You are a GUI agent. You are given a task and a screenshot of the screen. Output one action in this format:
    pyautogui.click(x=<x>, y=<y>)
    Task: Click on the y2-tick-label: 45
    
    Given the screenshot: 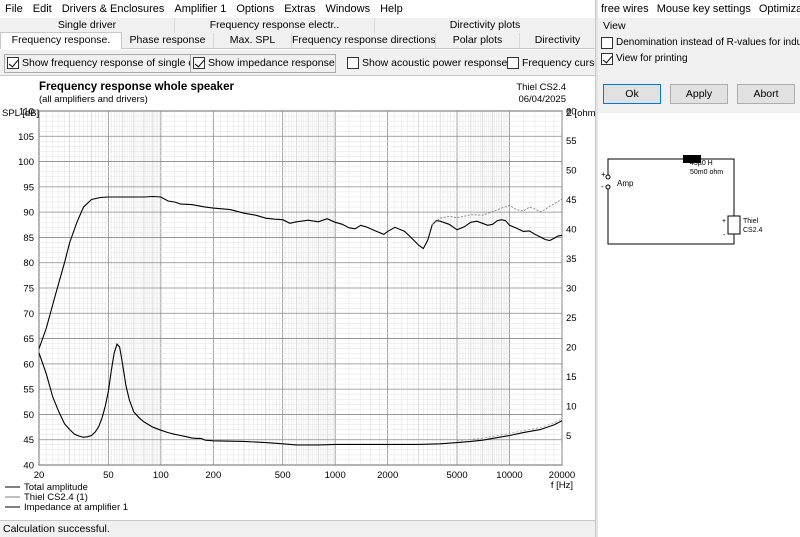 What is the action you would take?
    pyautogui.click(x=571, y=200)
    